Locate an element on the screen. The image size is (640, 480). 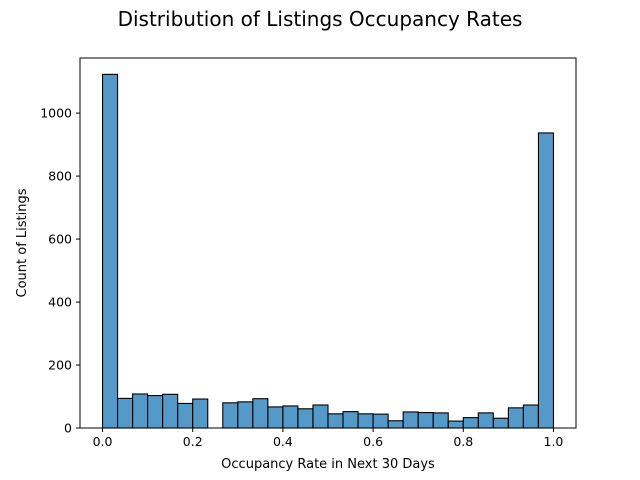
x-tick-label: 0.4 is located at coordinates (283, 441).